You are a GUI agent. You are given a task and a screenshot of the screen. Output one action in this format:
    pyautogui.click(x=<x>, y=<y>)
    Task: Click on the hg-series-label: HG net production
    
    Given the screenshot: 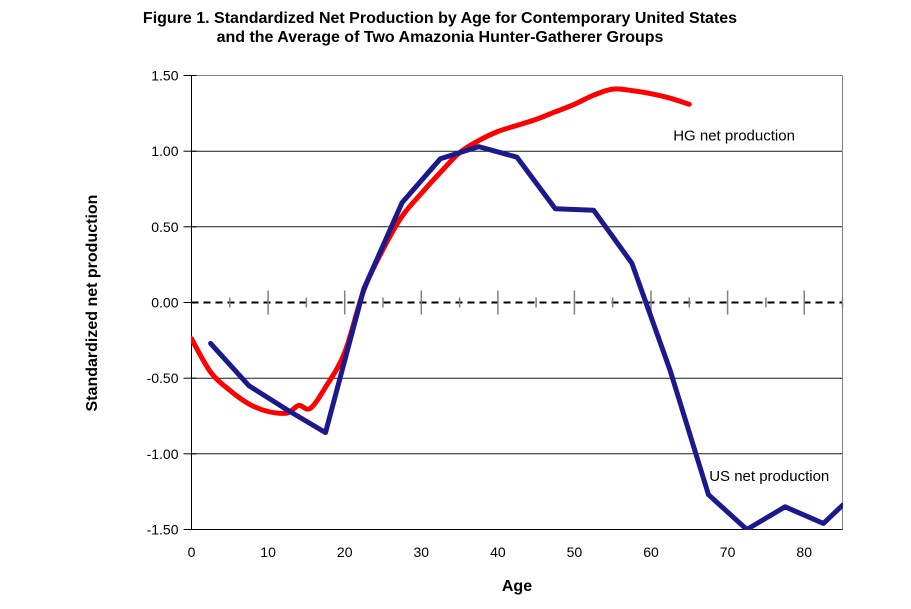 What is the action you would take?
    pyautogui.click(x=734, y=136)
    